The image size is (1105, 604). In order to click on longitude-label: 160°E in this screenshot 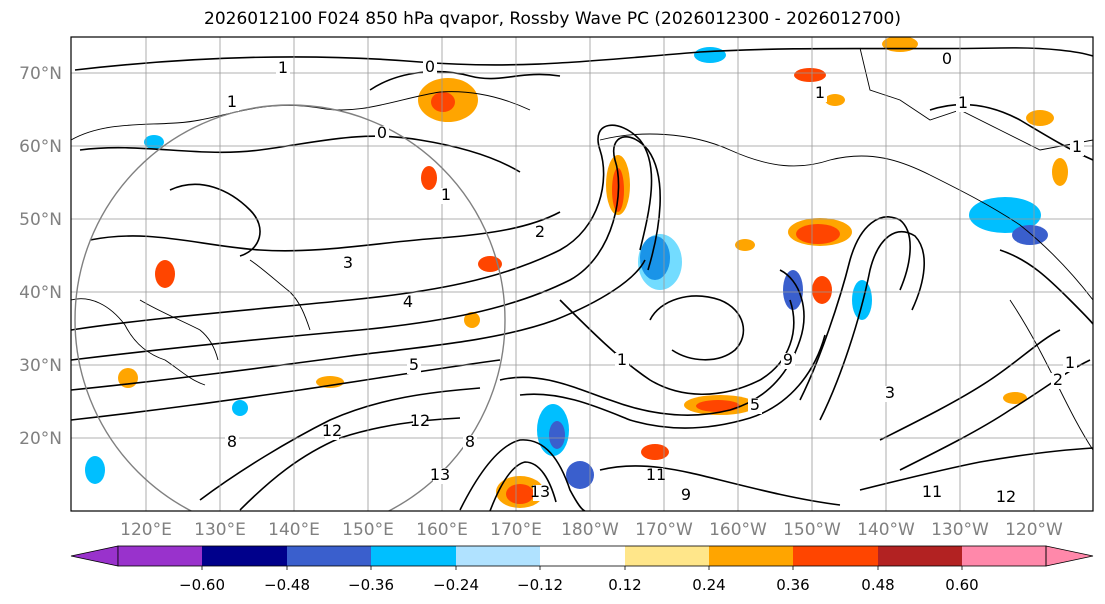, I will do `click(442, 530)`.